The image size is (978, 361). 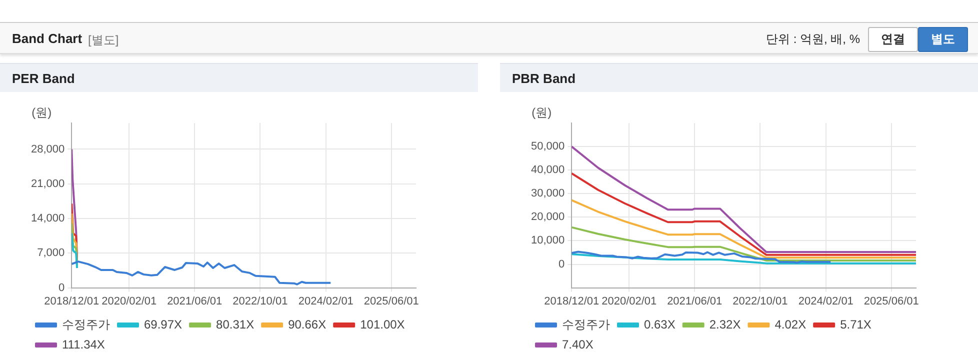 What do you see at coordinates (163, 324) in the screenshot?
I see `legend-label: 69.97X` at bounding box center [163, 324].